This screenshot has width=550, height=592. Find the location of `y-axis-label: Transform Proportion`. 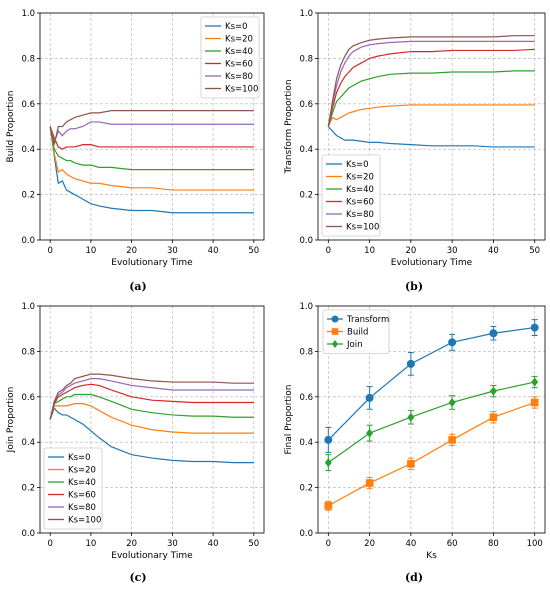

y-axis-label: Transform Proportion is located at coordinates (289, 126).